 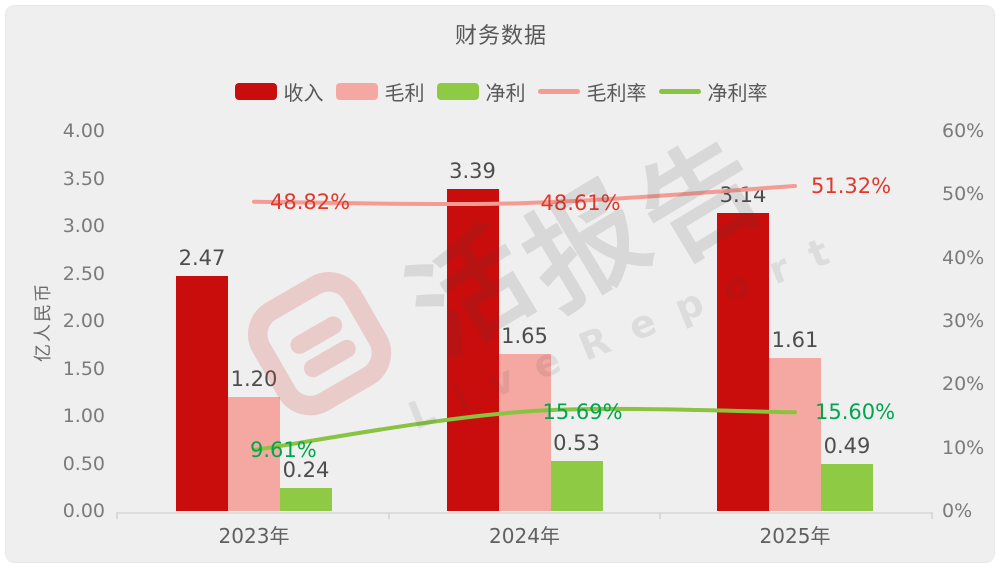 What do you see at coordinates (500, 36) in the screenshot?
I see `chart-title: 财务数据` at bounding box center [500, 36].